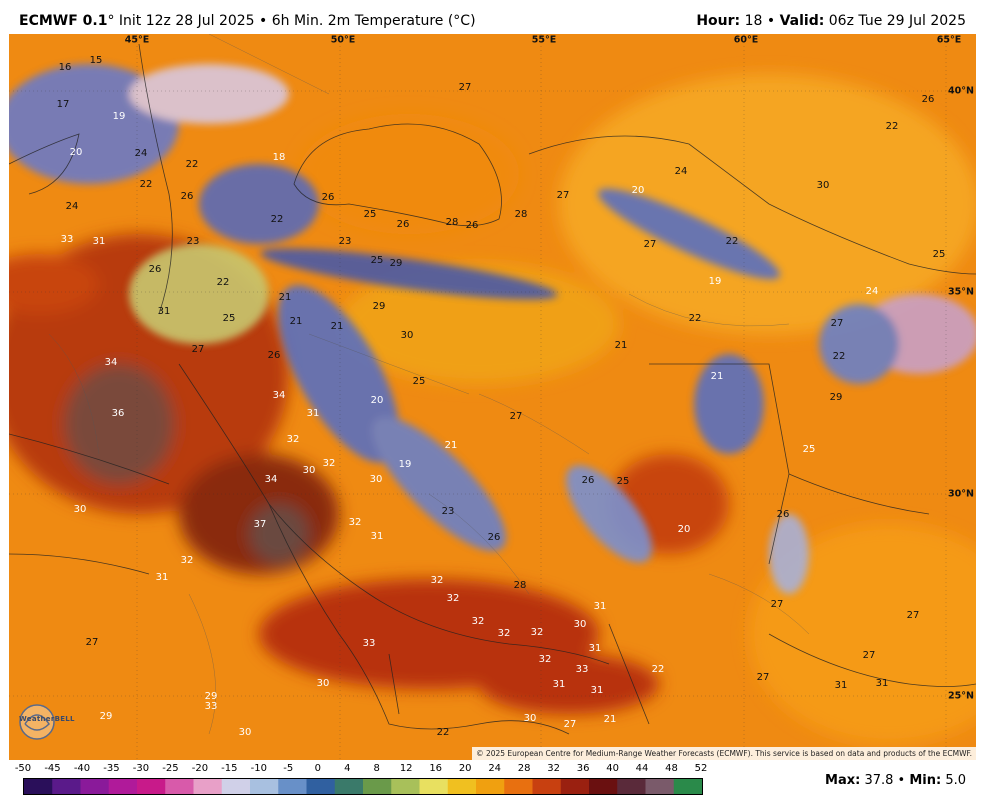 The height and width of the screenshot is (808, 984). Describe the element at coordinates (925, 780) in the screenshot. I see `min-label: Min:` at that location.